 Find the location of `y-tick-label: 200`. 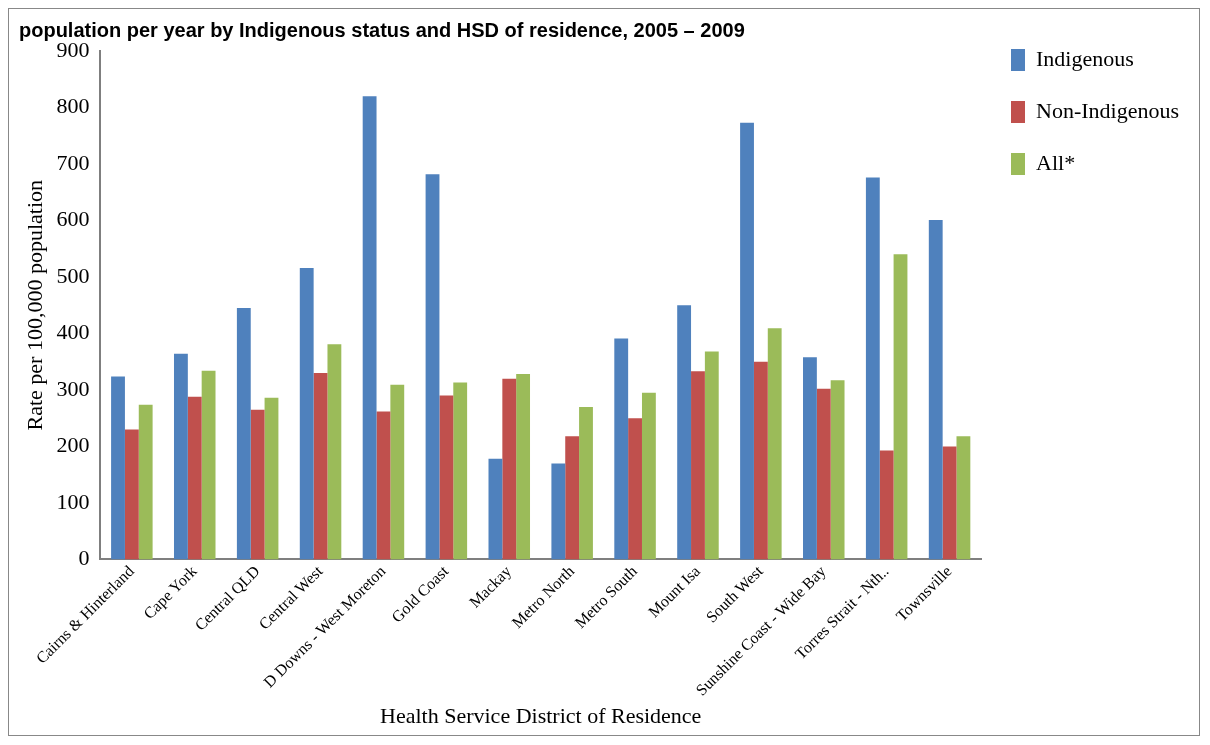

y-tick-label: 200 is located at coordinates (73, 445).